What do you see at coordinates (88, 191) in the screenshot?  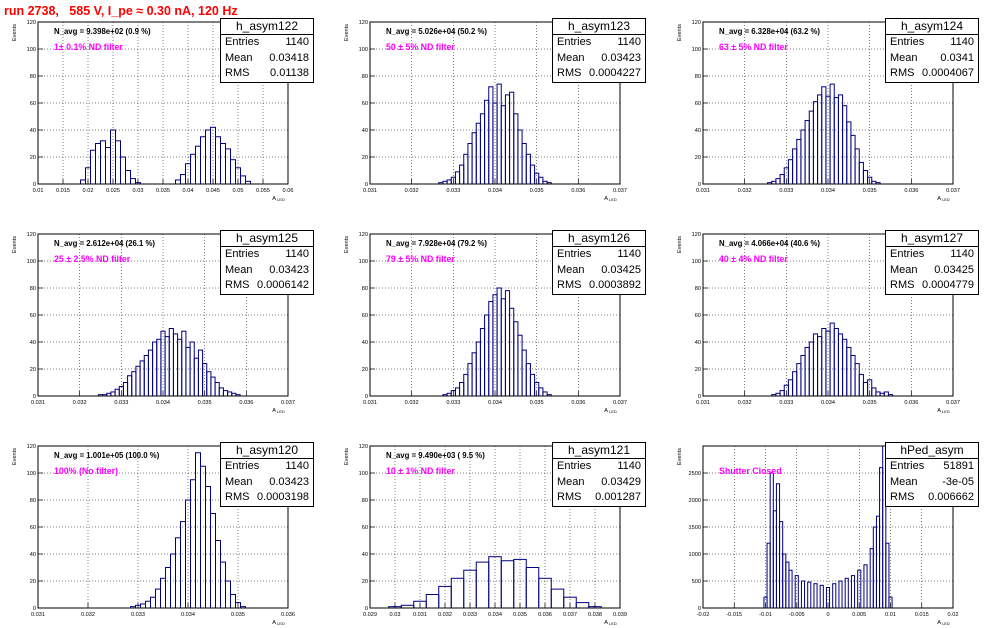 I see `x-tick-label: 0.02` at bounding box center [88, 191].